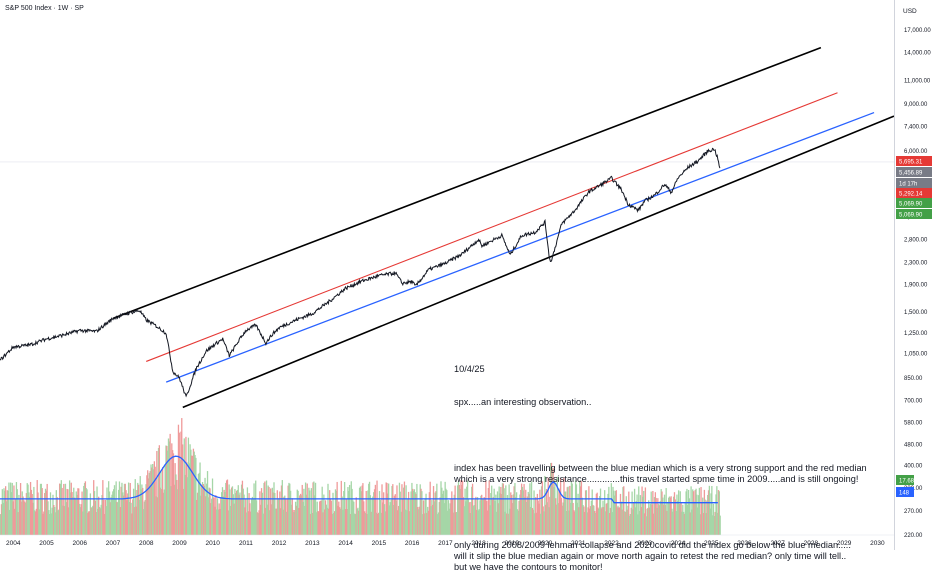  Describe the element at coordinates (523, 402) in the screenshot. I see `annotation-line1: spx.....an interesting observation..` at that location.